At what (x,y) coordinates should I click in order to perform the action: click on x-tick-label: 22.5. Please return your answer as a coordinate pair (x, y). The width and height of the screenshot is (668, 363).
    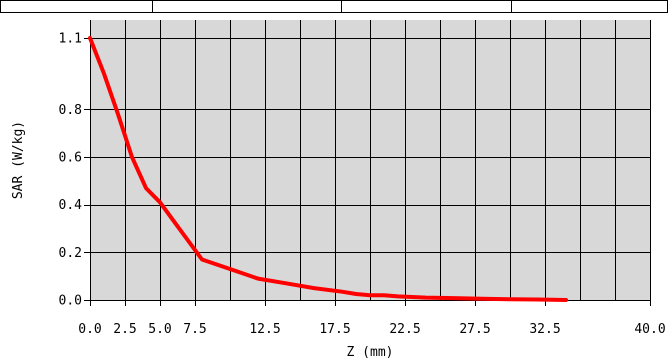
    Looking at the image, I should click on (404, 329).